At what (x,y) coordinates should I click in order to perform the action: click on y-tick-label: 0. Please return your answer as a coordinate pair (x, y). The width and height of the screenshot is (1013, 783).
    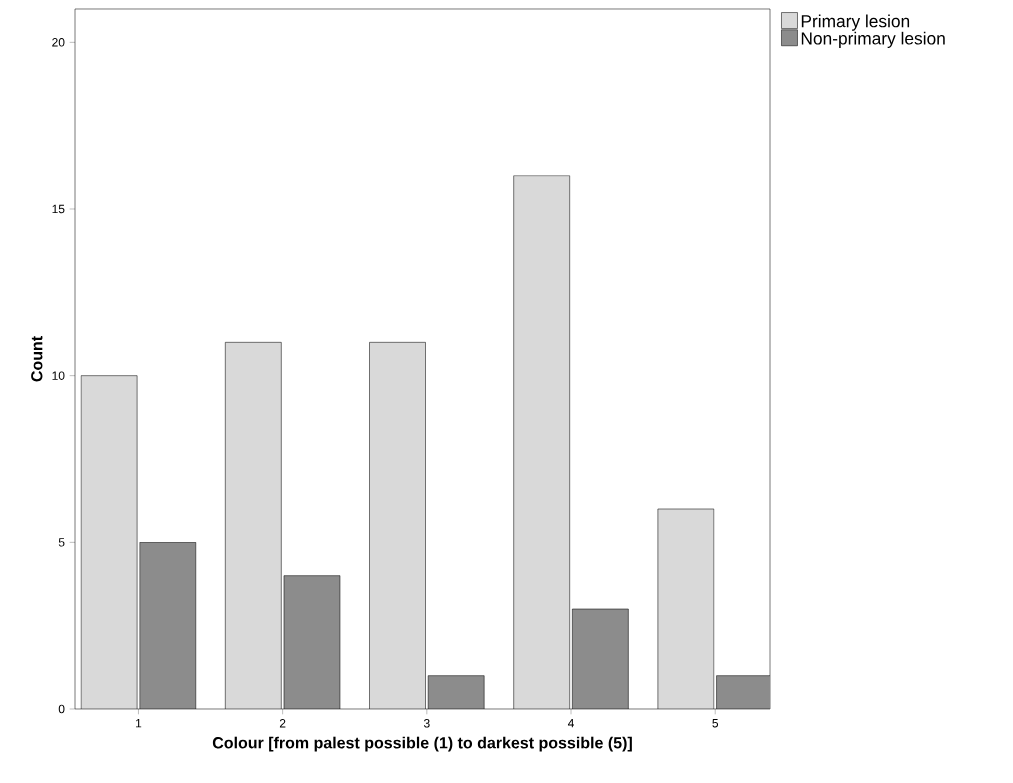
    Looking at the image, I should click on (61, 709).